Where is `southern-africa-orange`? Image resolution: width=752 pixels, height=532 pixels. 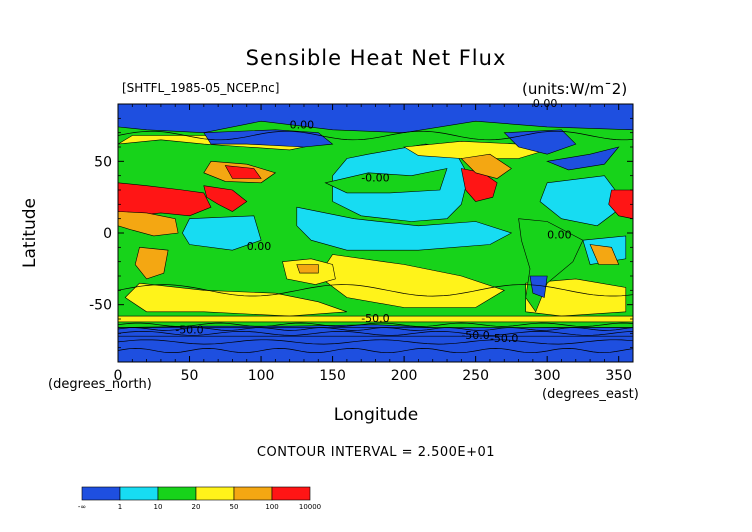 southern-africa-orange is located at coordinates (151, 263).